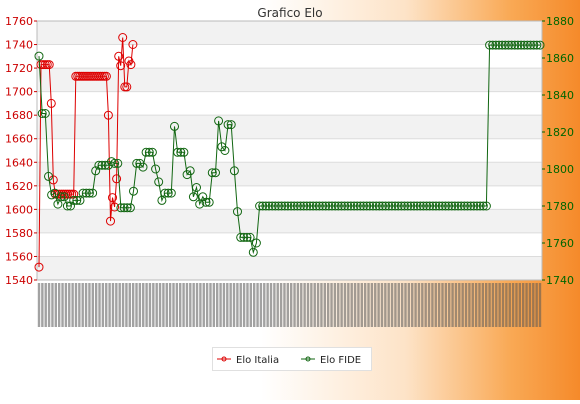 Image resolution: width=580 pixels, height=404 pixels. What do you see at coordinates (19, 280) in the screenshot?
I see `left-tick-label: 1540` at bounding box center [19, 280].